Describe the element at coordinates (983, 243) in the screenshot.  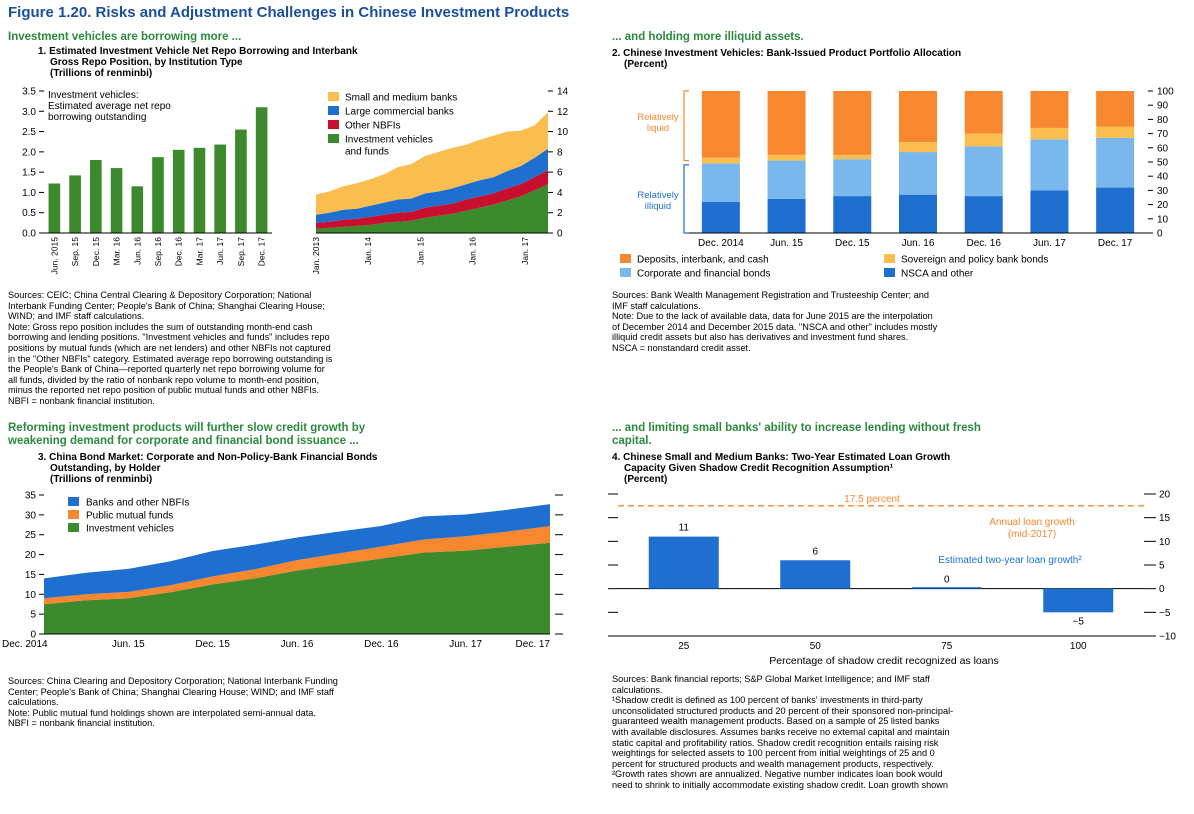
I see `x-tick-label: Dec. 16` at that location.